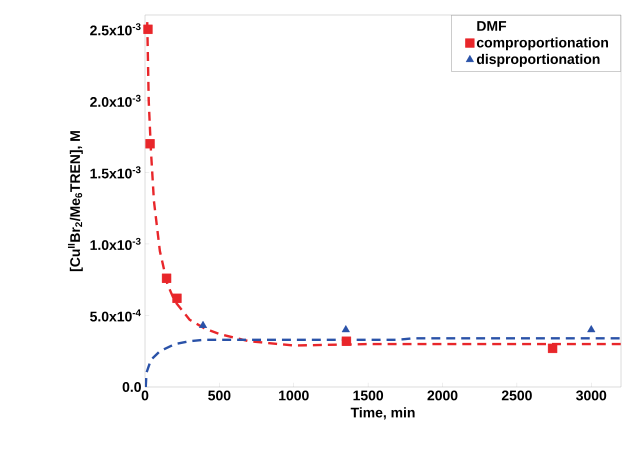  Describe the element at coordinates (491, 26) in the screenshot. I see `legend-title: DMF` at that location.